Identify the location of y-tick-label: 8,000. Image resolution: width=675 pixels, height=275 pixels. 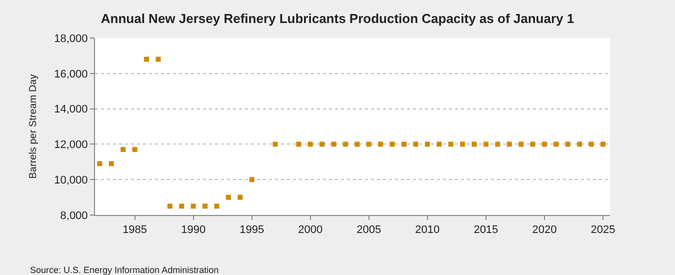
(74, 216).